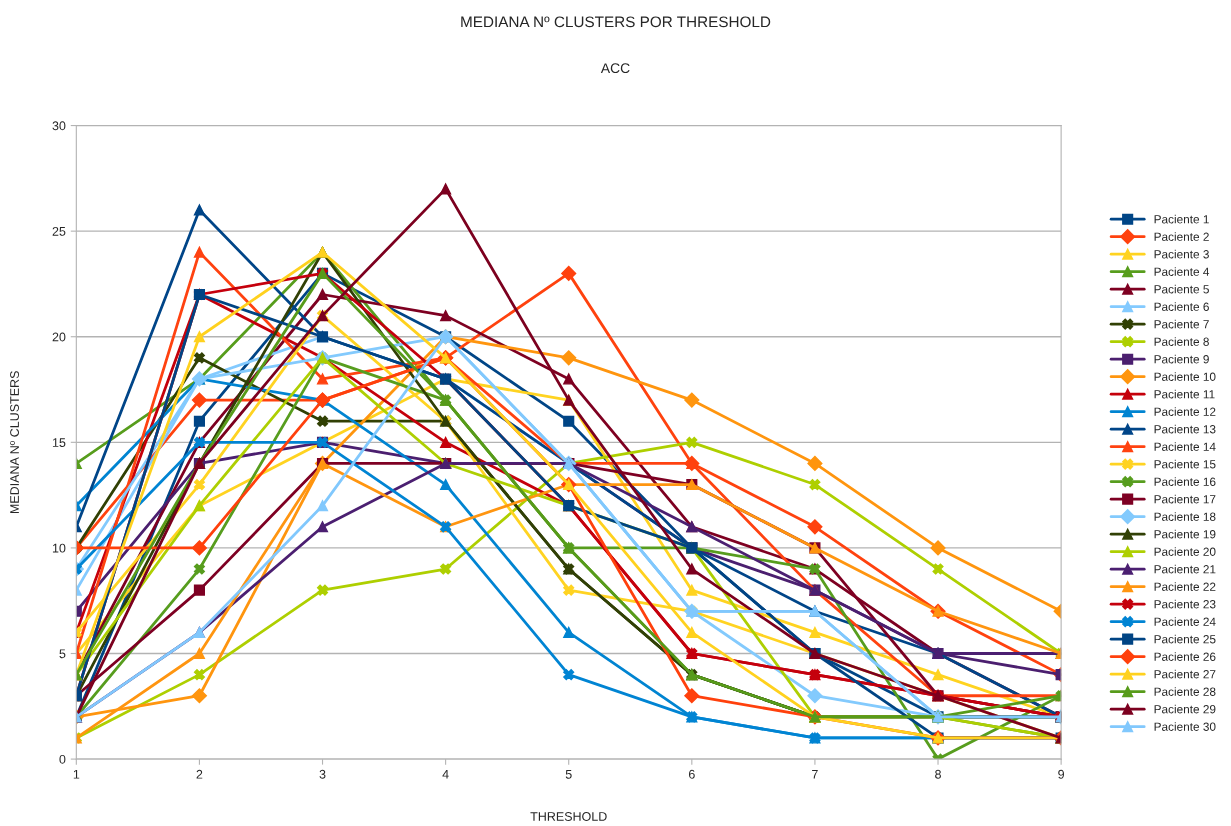 This screenshot has height=826, width=1231. I want to click on x-tick-label: 3, so click(322, 774).